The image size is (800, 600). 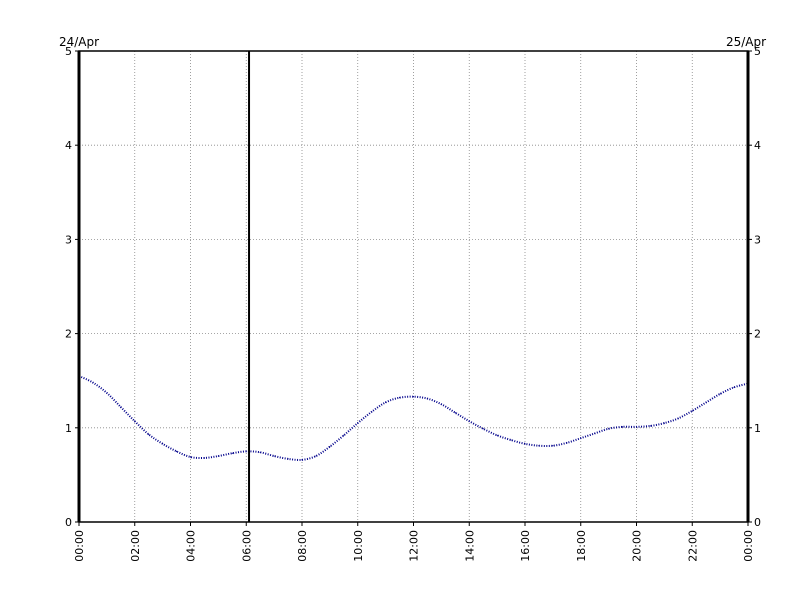 I want to click on series-layer, so click(x=413, y=418).